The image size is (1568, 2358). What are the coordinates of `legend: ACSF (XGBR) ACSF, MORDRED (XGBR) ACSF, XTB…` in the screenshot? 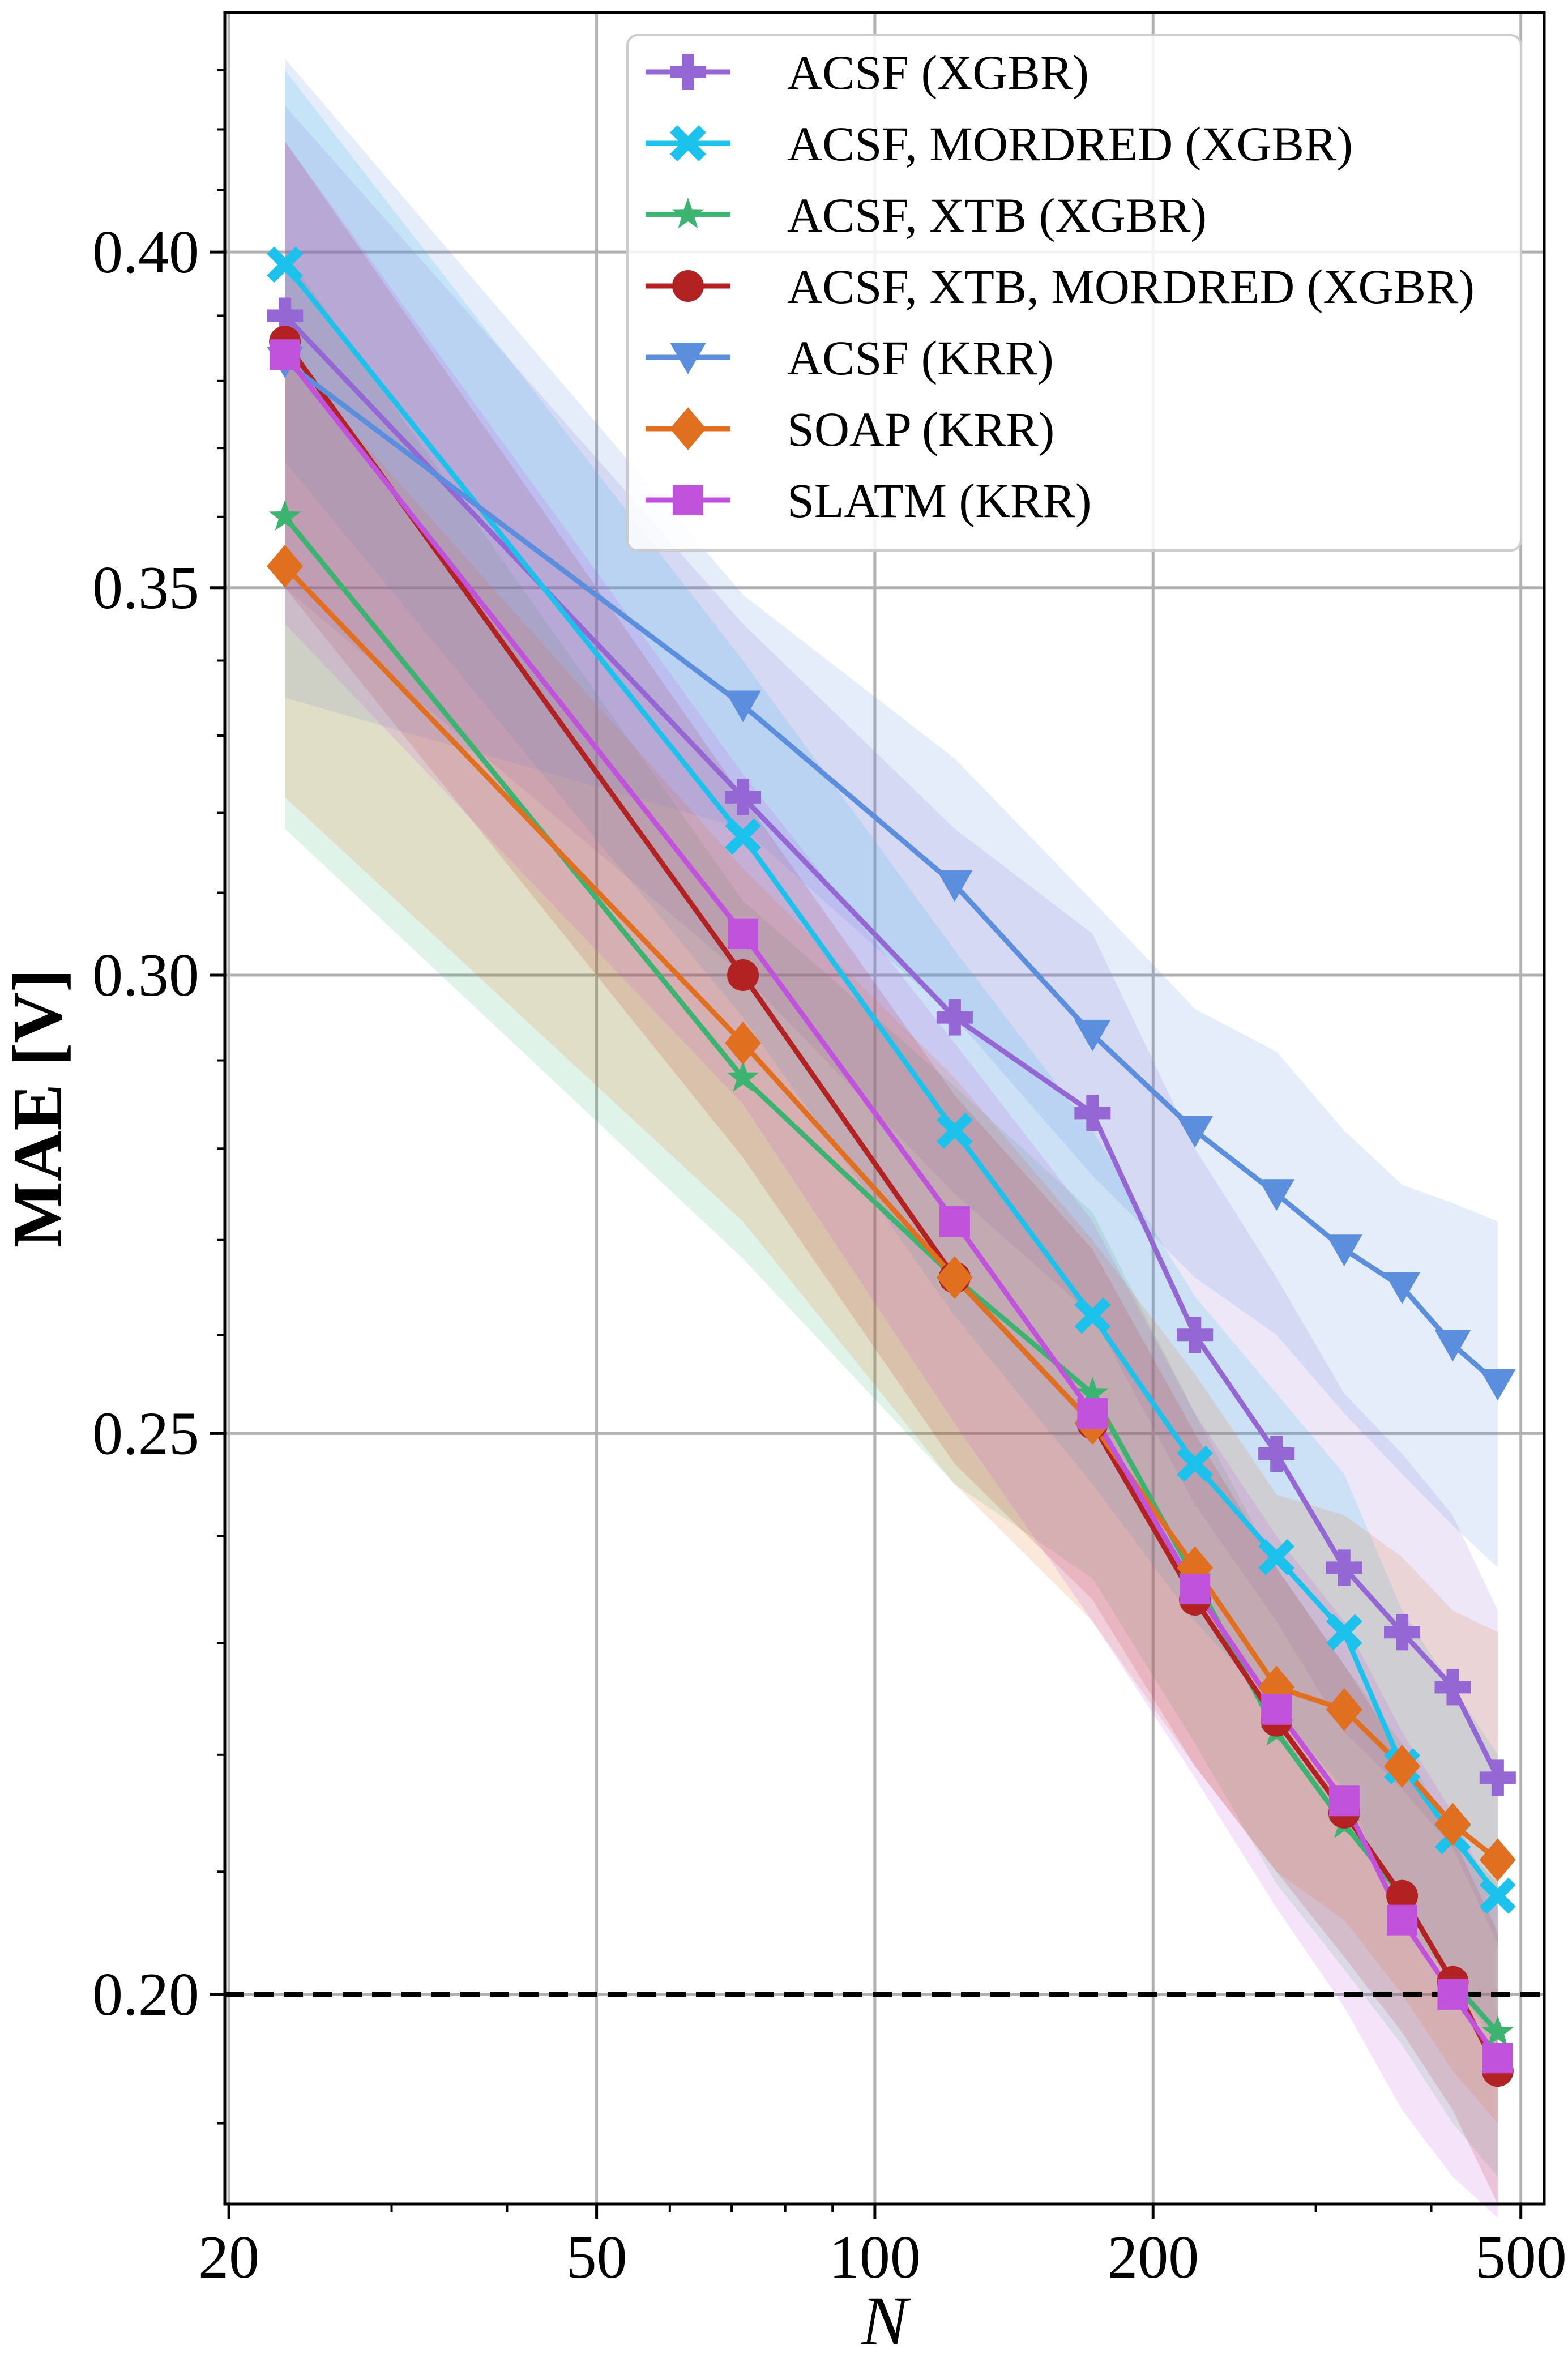 It's located at (1074, 293).